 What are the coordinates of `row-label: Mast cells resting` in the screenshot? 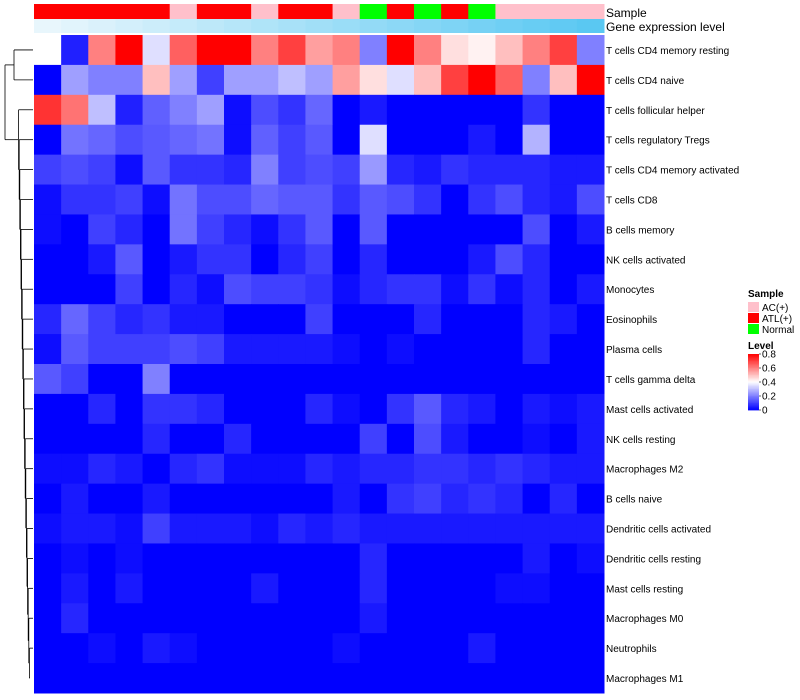 It's located at (644, 589).